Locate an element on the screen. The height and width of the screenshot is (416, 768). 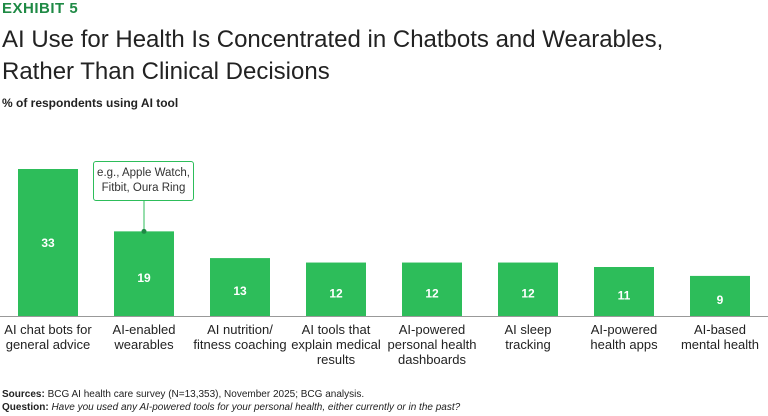
category-label: AI chat bots for general advice is located at coordinates (48, 337).